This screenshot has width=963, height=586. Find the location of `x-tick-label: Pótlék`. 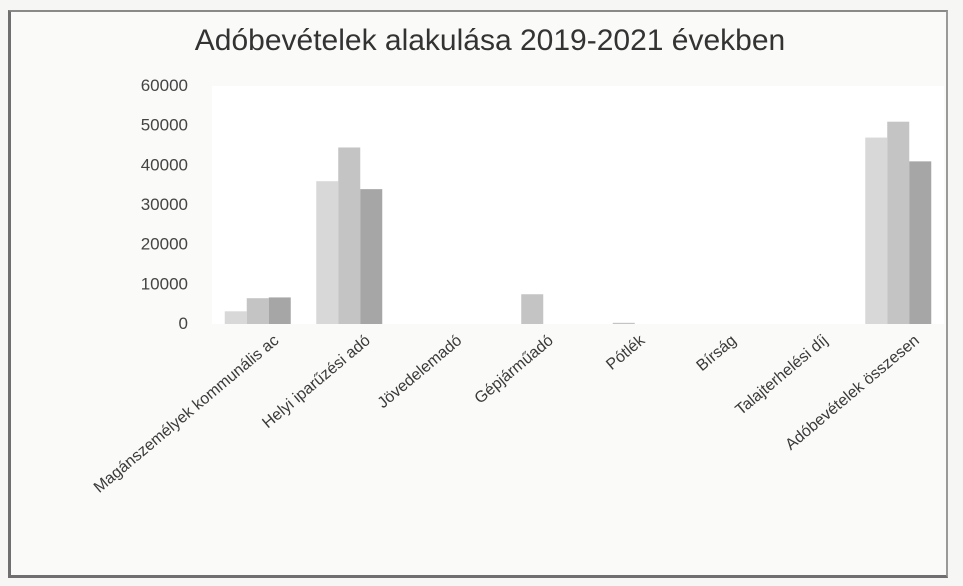

x-tick-label: Pótlék is located at coordinates (626, 352).